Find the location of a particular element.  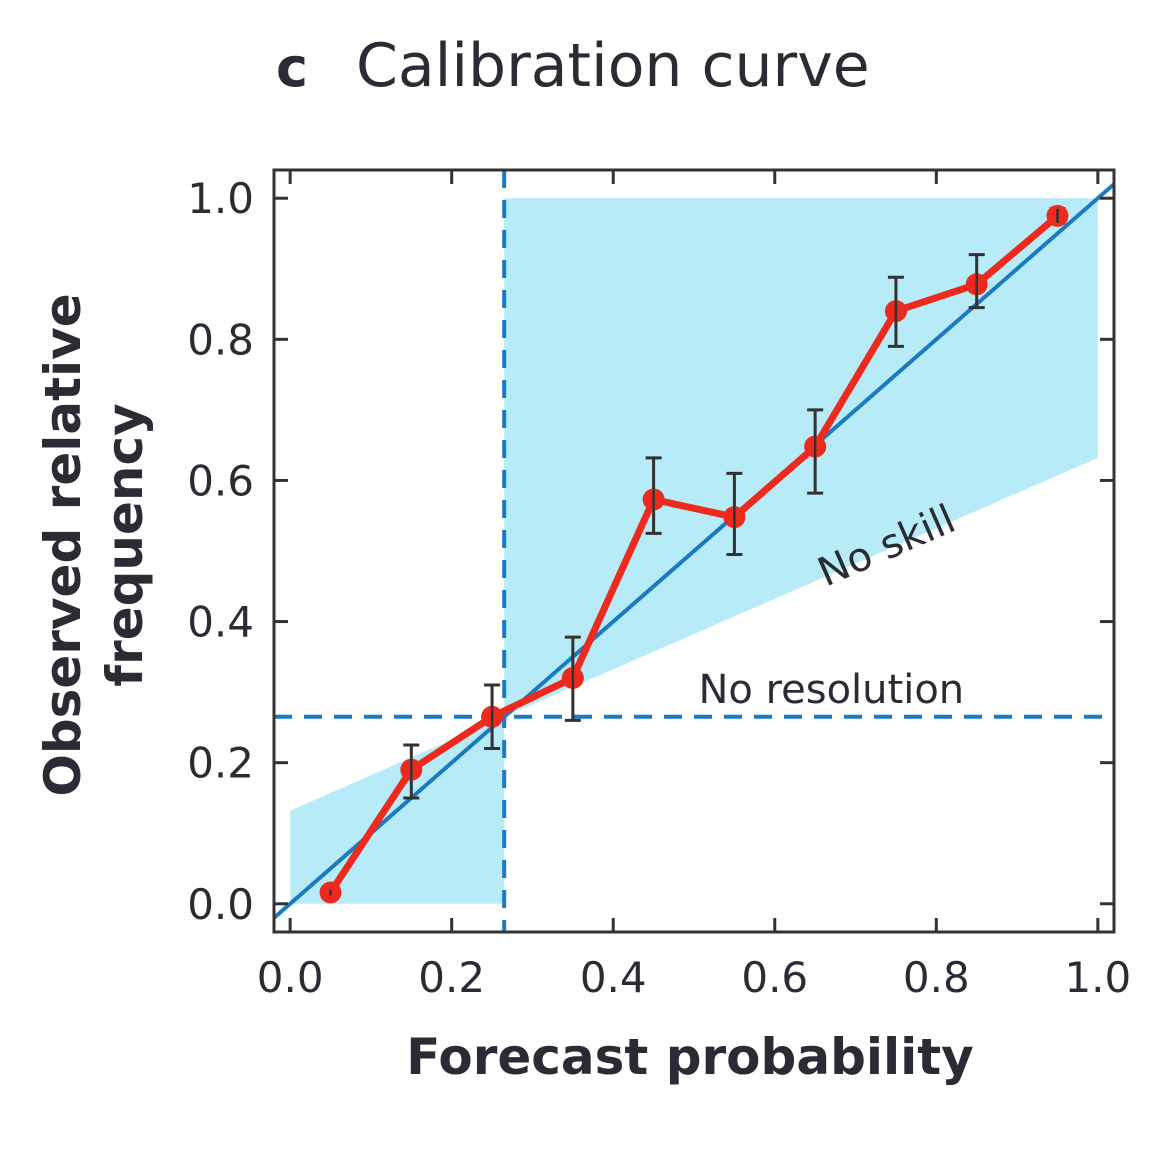

y-tick-label: 0.0 is located at coordinates (220, 904).